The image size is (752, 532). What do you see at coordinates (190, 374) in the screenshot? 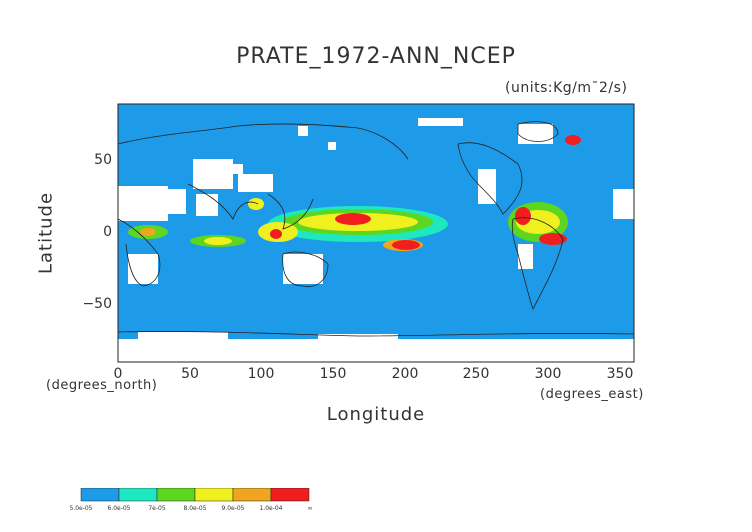
I see `x-tick-label: 50` at bounding box center [190, 374].